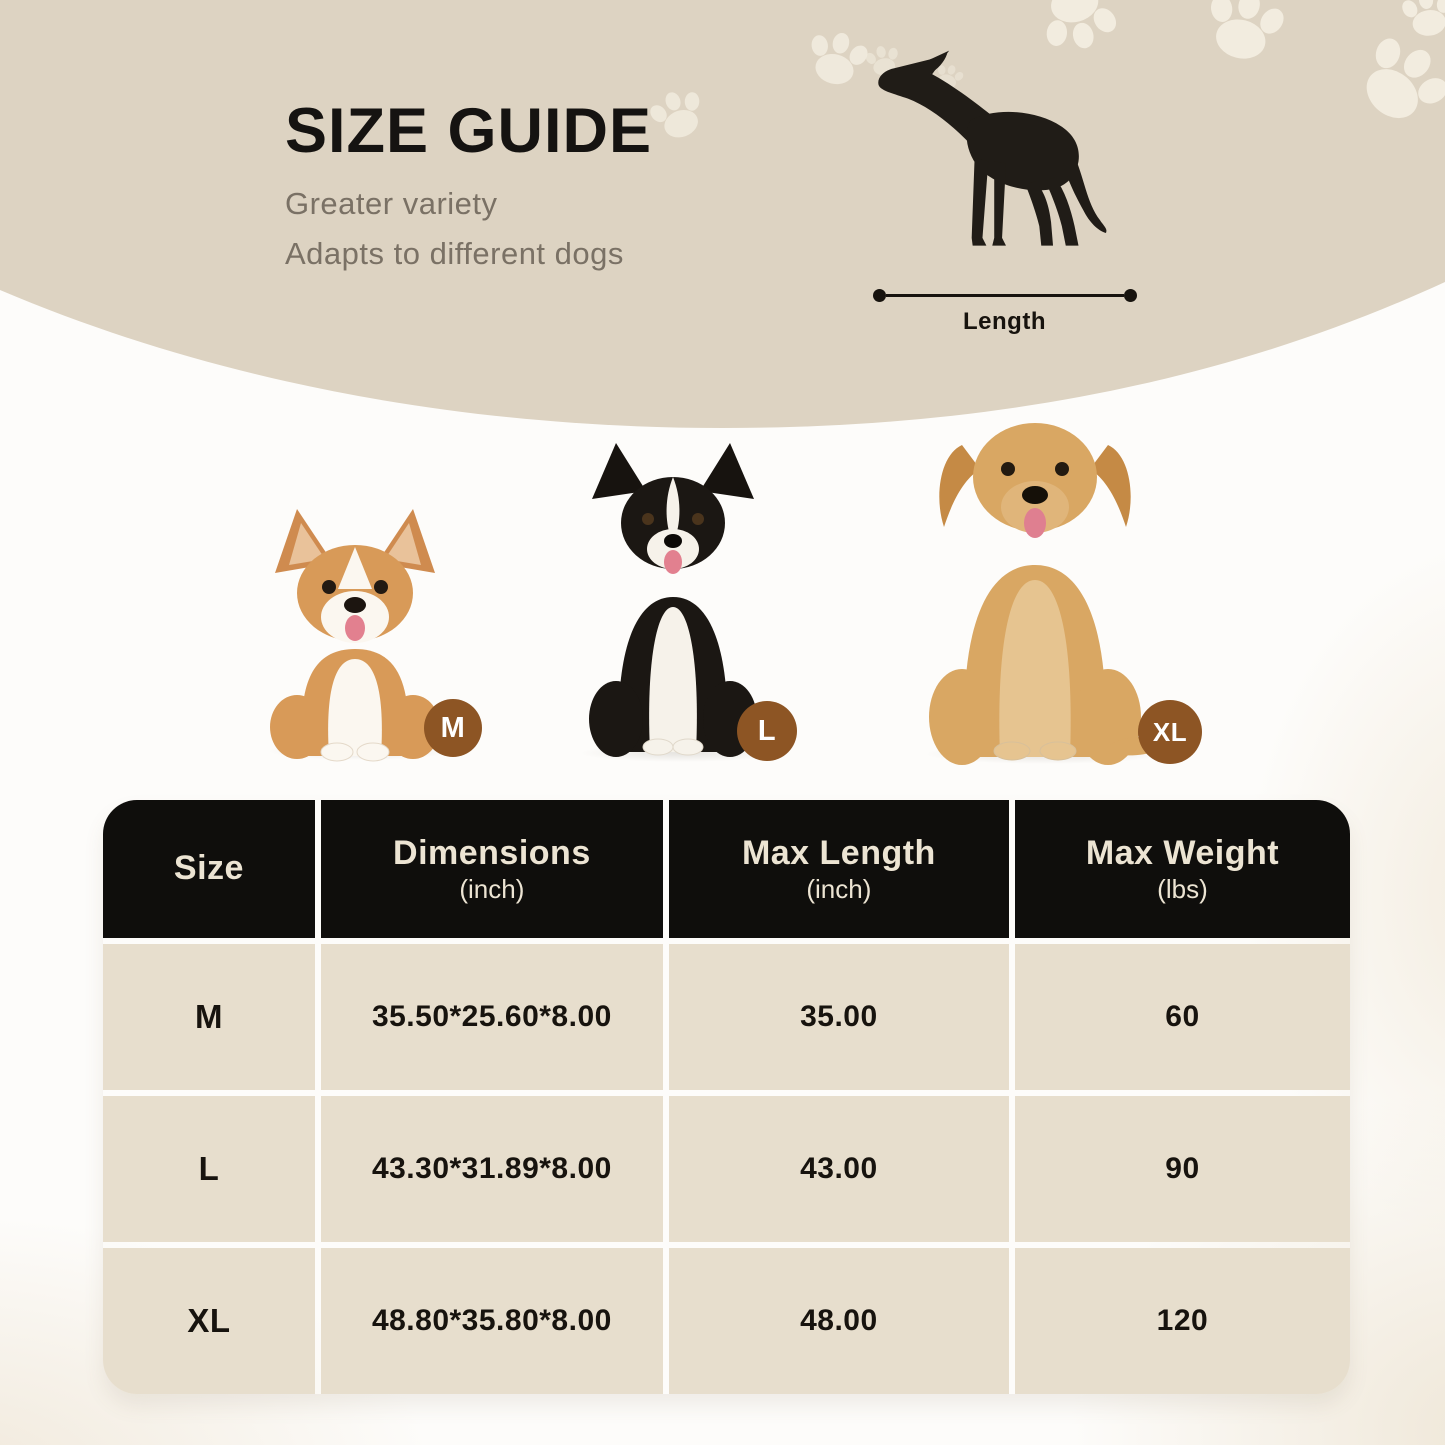  What do you see at coordinates (209, 869) in the screenshot?
I see `column-header-size: Size` at bounding box center [209, 869].